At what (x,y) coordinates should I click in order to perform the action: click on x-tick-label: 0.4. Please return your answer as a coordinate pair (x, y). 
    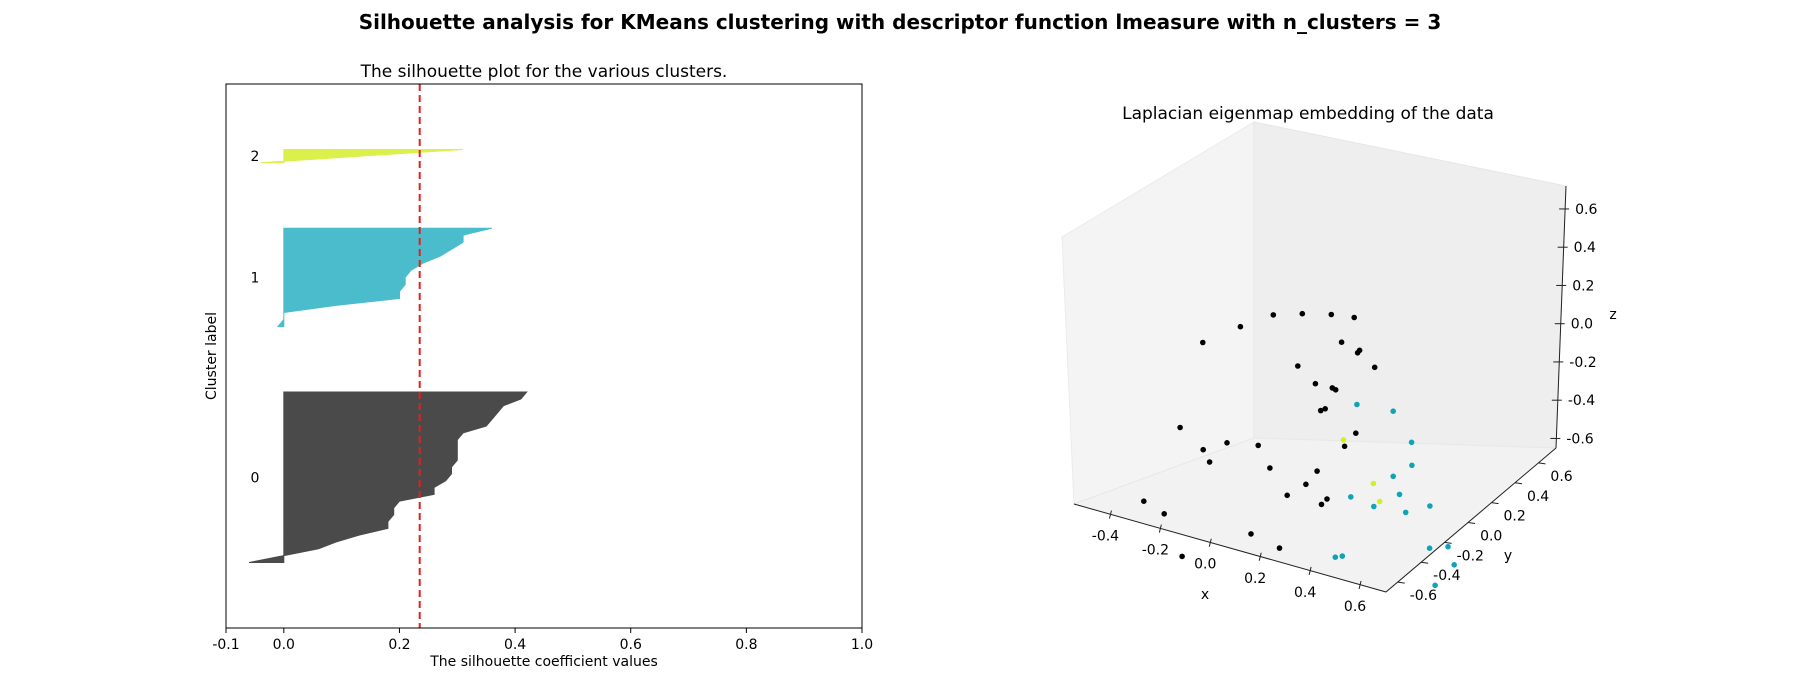
    Looking at the image, I should click on (515, 645).